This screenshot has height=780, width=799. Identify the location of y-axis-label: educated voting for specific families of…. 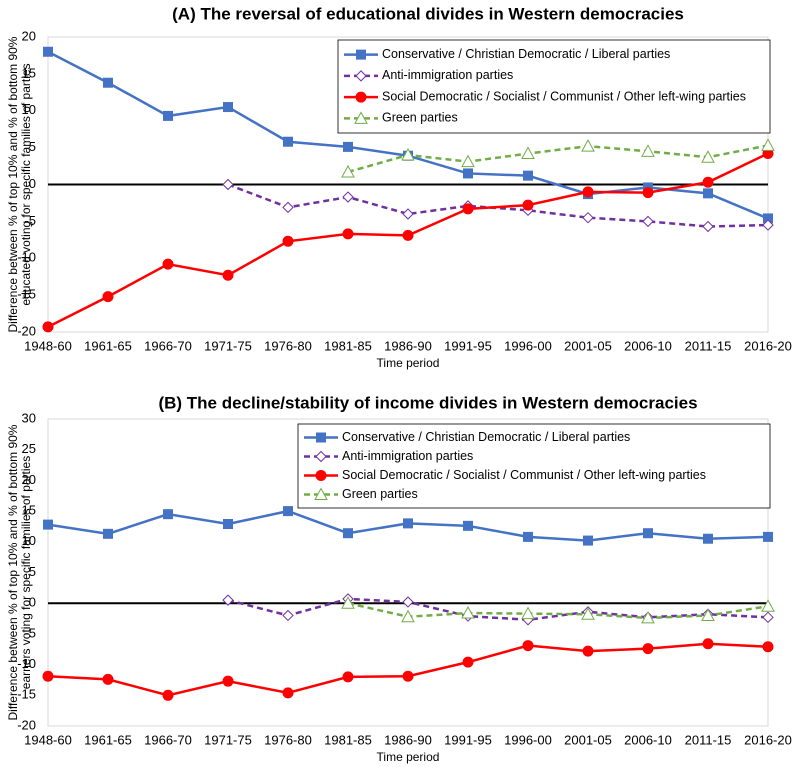
(26, 184).